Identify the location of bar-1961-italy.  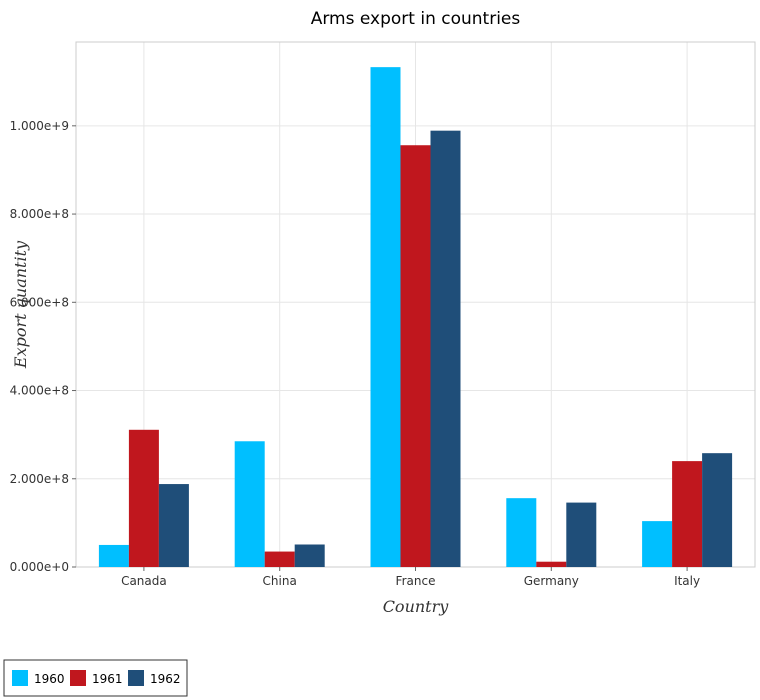
(687, 514).